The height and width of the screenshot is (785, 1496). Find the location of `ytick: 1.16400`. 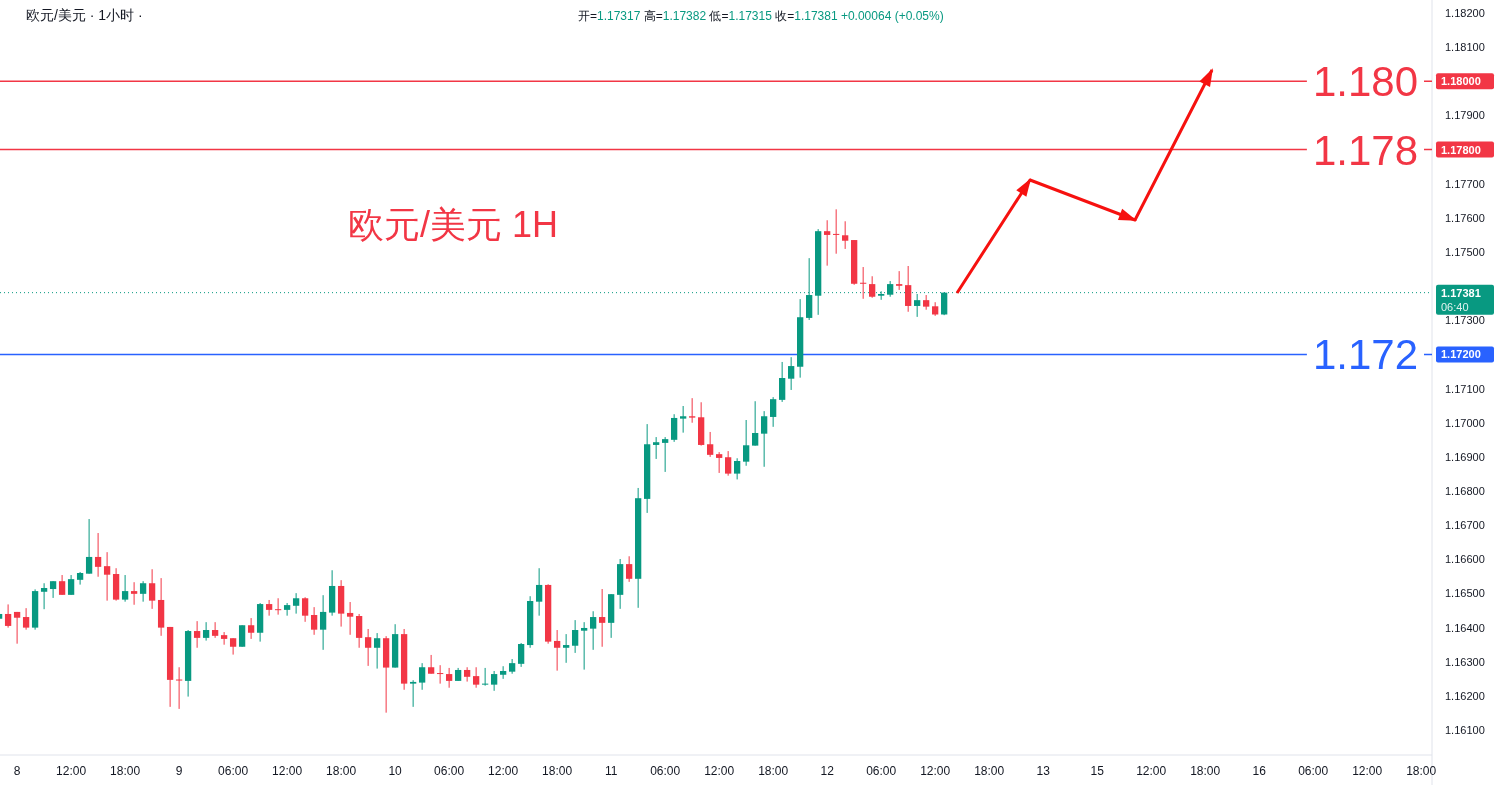

ytick: 1.16400 is located at coordinates (1465, 627).